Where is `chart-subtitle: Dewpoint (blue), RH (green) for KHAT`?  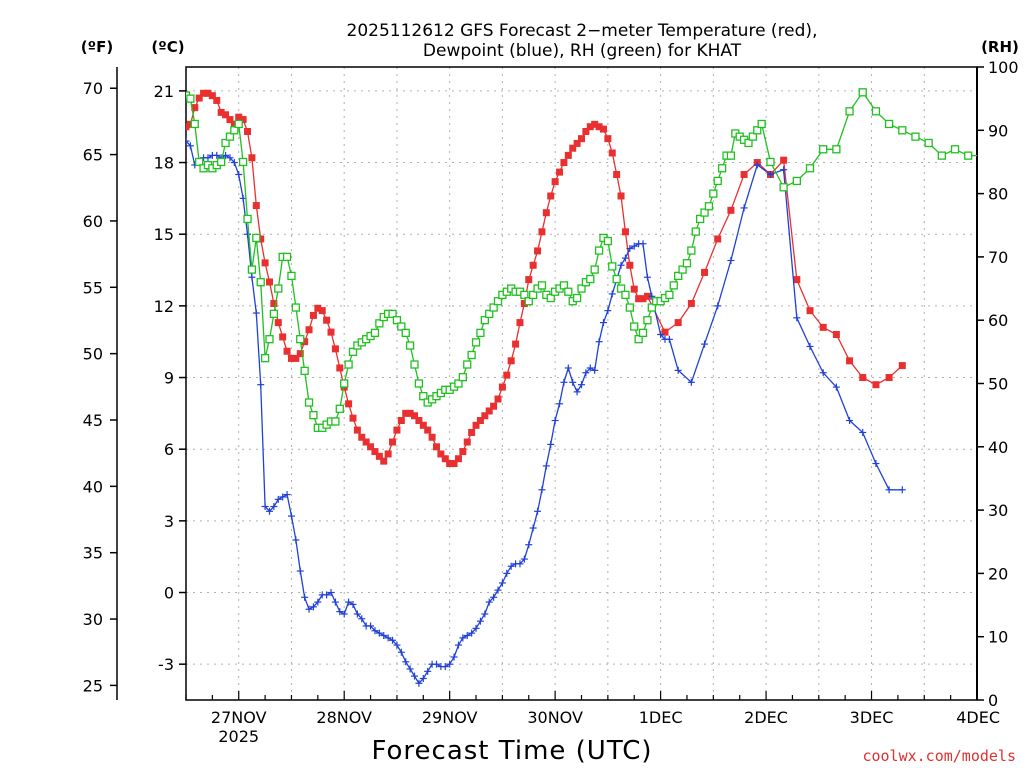
chart-subtitle: Dewpoint (blue), RH (green) for KHAT is located at coordinates (582, 51).